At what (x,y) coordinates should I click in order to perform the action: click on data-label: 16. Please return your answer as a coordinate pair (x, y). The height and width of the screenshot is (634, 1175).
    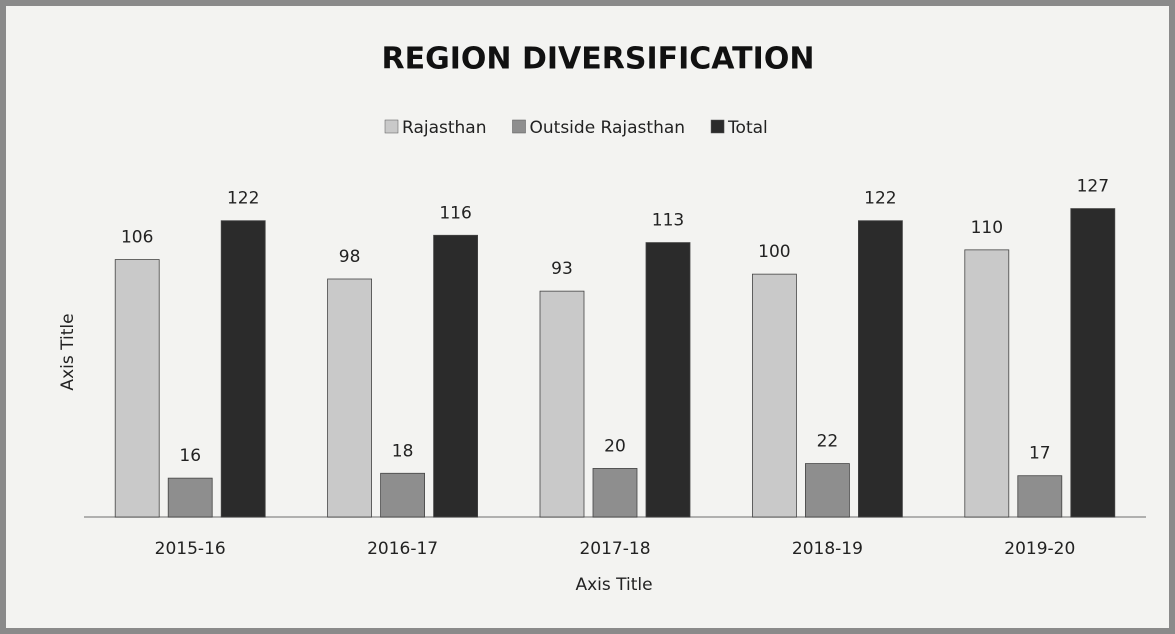
    Looking at the image, I should click on (190, 456).